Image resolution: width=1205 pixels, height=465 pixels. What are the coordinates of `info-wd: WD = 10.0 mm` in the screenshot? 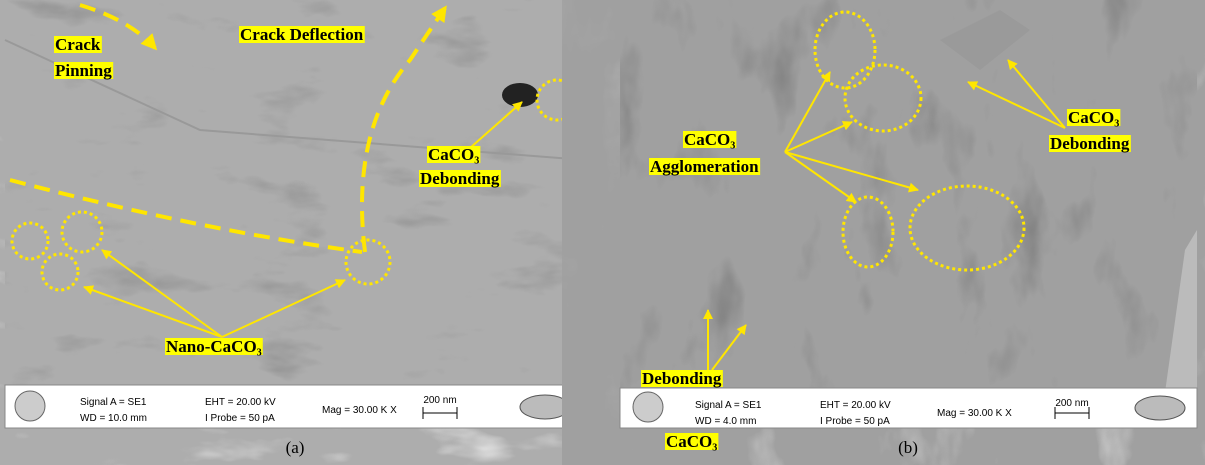 It's located at (113, 418).